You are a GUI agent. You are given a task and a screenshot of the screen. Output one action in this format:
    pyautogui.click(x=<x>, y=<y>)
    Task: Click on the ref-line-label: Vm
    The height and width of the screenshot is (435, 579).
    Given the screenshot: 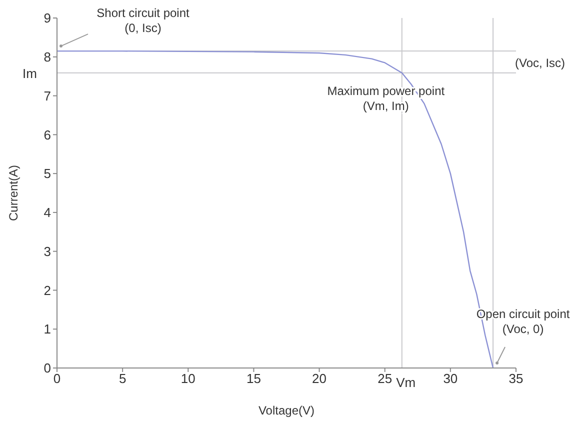 What is the action you would take?
    pyautogui.click(x=406, y=382)
    